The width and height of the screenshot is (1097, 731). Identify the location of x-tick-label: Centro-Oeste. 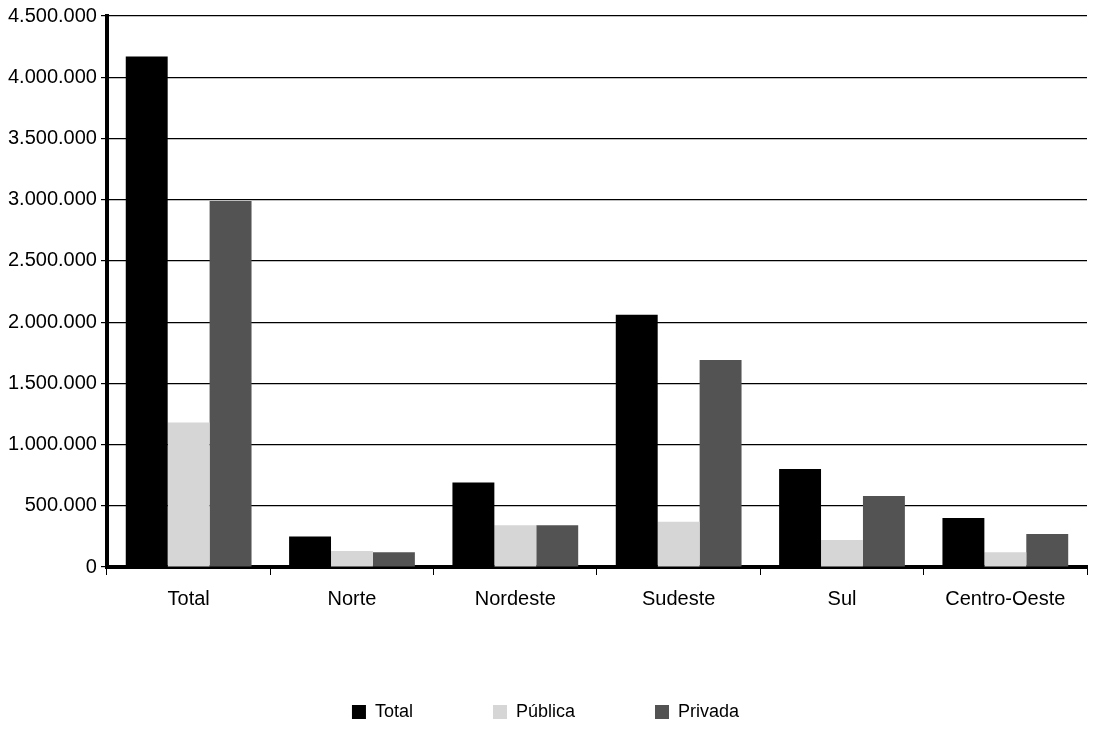
(1005, 597).